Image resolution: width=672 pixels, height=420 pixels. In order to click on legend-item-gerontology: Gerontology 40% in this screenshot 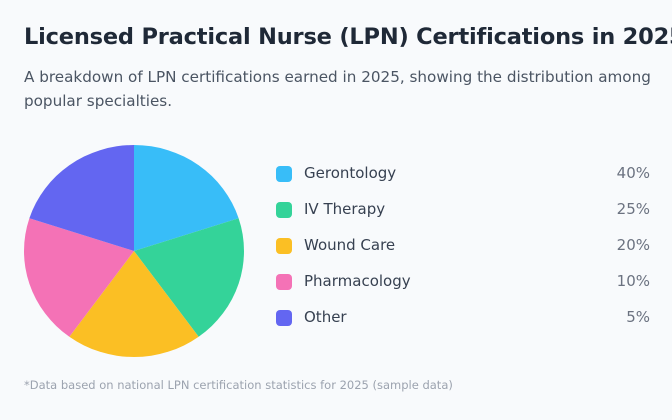, I will do `click(463, 180)`.